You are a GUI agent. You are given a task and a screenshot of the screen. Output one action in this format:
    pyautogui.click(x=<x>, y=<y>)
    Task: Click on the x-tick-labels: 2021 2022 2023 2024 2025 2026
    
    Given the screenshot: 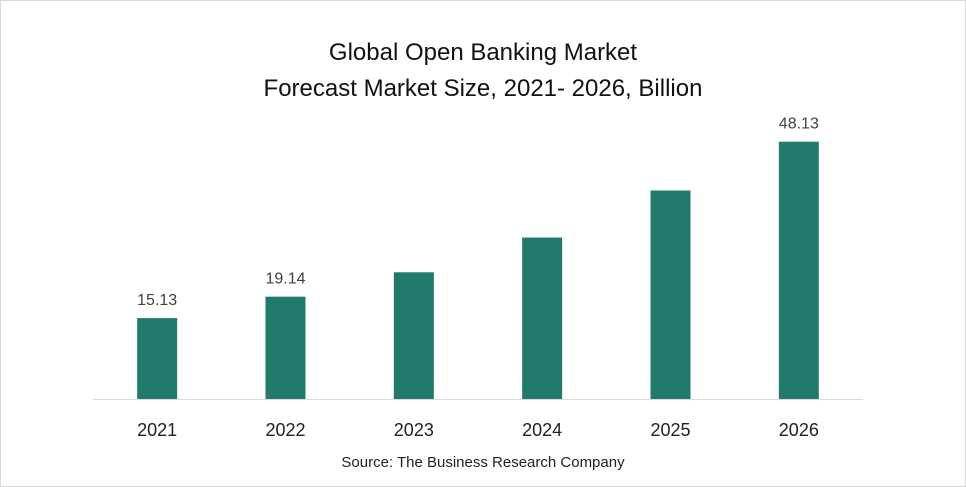 What is the action you would take?
    pyautogui.click(x=478, y=430)
    